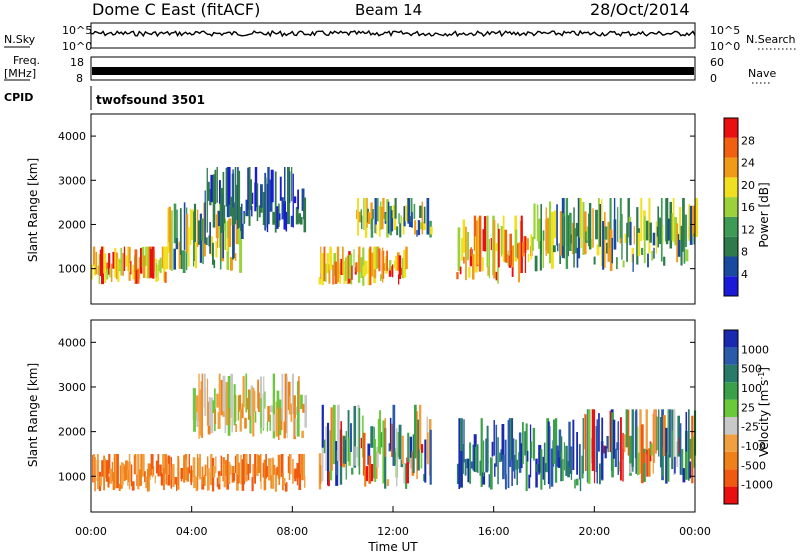  What do you see at coordinates (77, 30) in the screenshot?
I see `nsky-tick-high: 10^5` at bounding box center [77, 30].